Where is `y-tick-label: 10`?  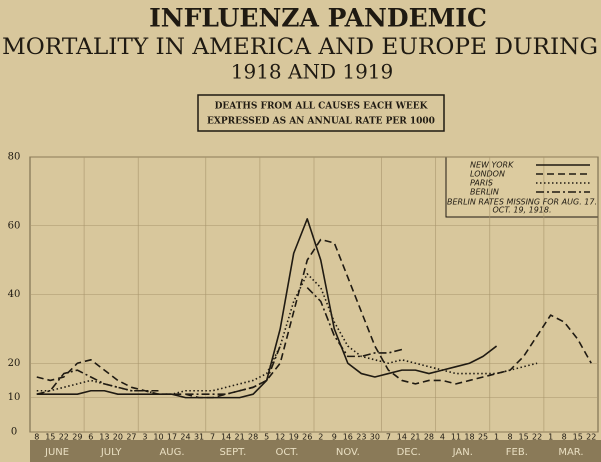 y-tick-label: 10 is located at coordinates (14, 397).